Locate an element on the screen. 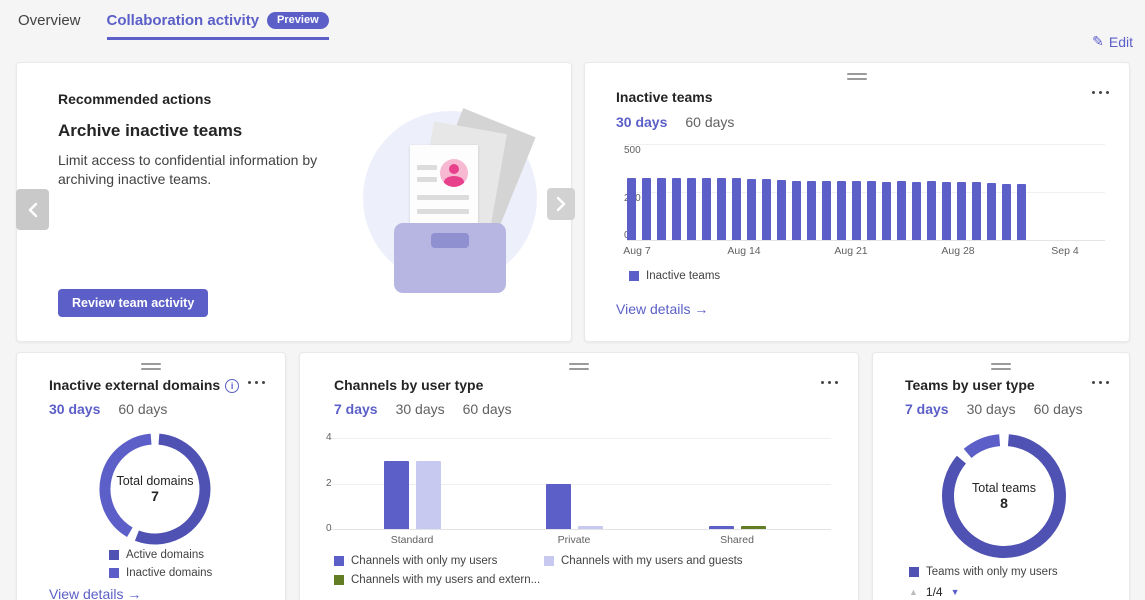 This screenshot has width=1145, height=600. legend-label: Teams with only my users is located at coordinates (992, 572).